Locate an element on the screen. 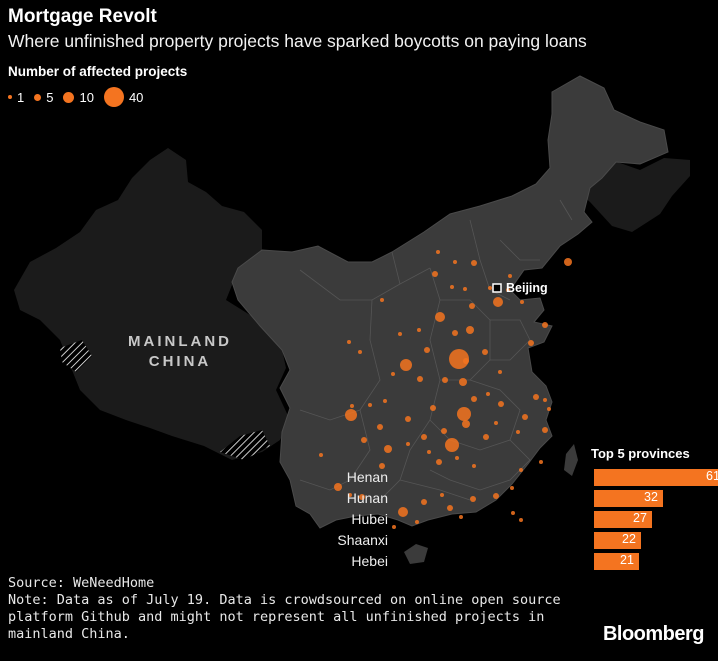 The height and width of the screenshot is (661, 718). province-value: 21 is located at coordinates (627, 560).